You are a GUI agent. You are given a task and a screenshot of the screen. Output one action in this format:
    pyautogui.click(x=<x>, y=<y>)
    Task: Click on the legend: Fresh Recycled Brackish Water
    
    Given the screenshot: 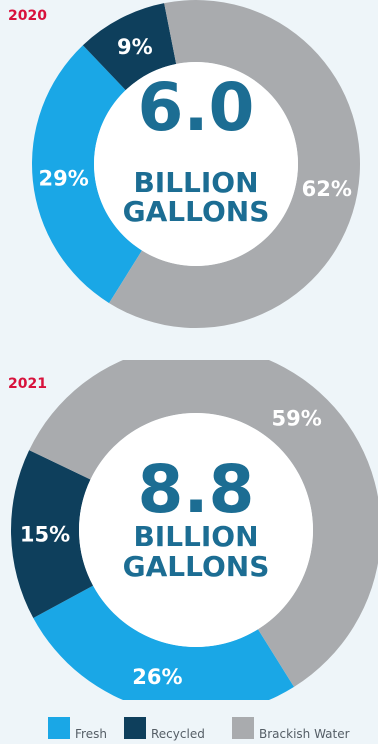 What is the action you would take?
    pyautogui.click(x=189, y=728)
    